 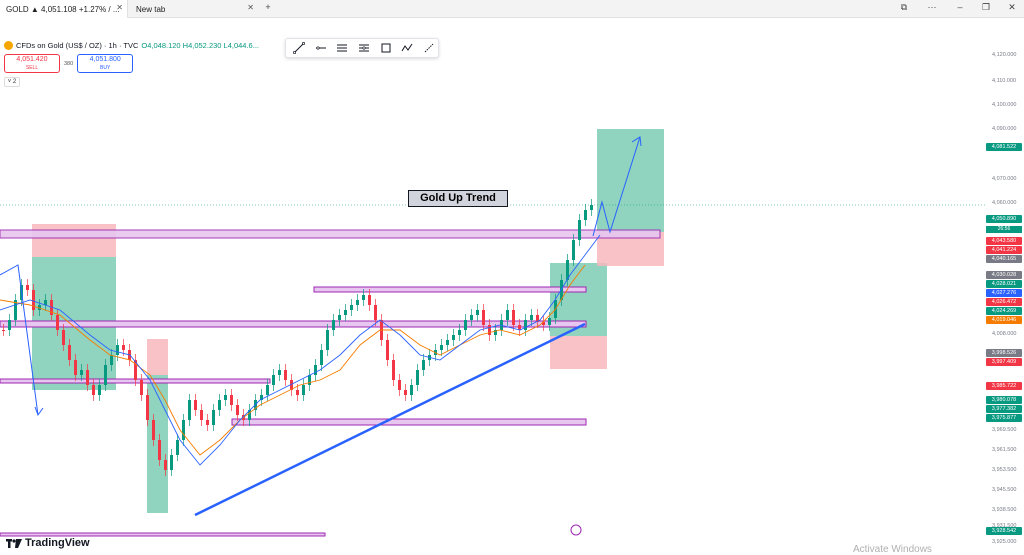 I want to click on price-tick-label: 4,070.000, so click(x=1004, y=179).